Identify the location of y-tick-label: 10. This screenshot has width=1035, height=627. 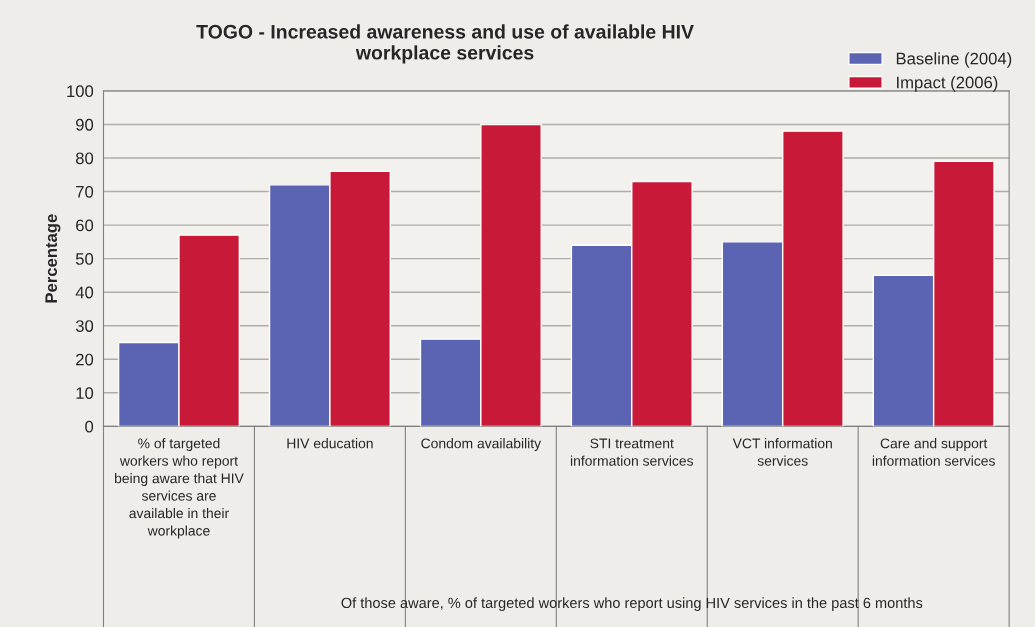
(85, 393).